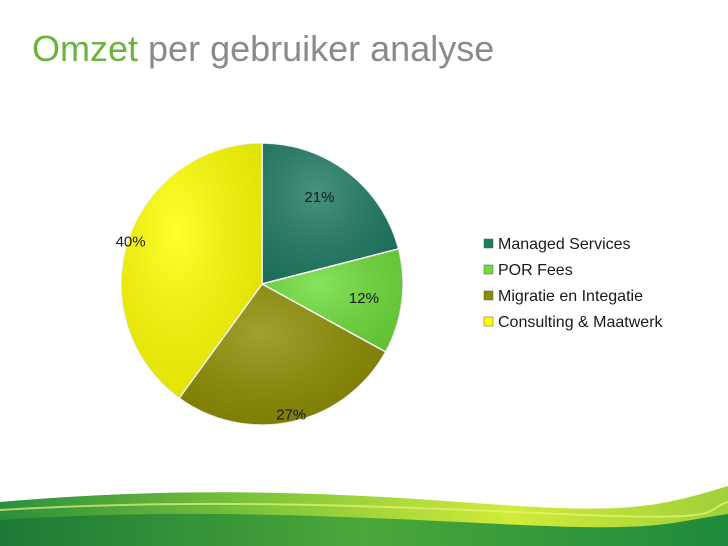  What do you see at coordinates (570, 296) in the screenshot?
I see `legend-label: Migratie en Integatie` at bounding box center [570, 296].